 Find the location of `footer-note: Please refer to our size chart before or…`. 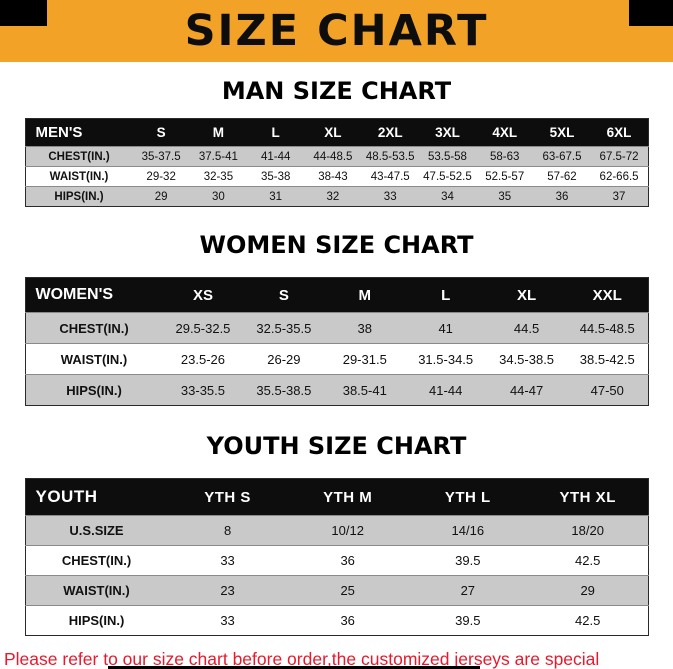

footer-note: Please refer to our size chart before or… is located at coordinates (336, 658).